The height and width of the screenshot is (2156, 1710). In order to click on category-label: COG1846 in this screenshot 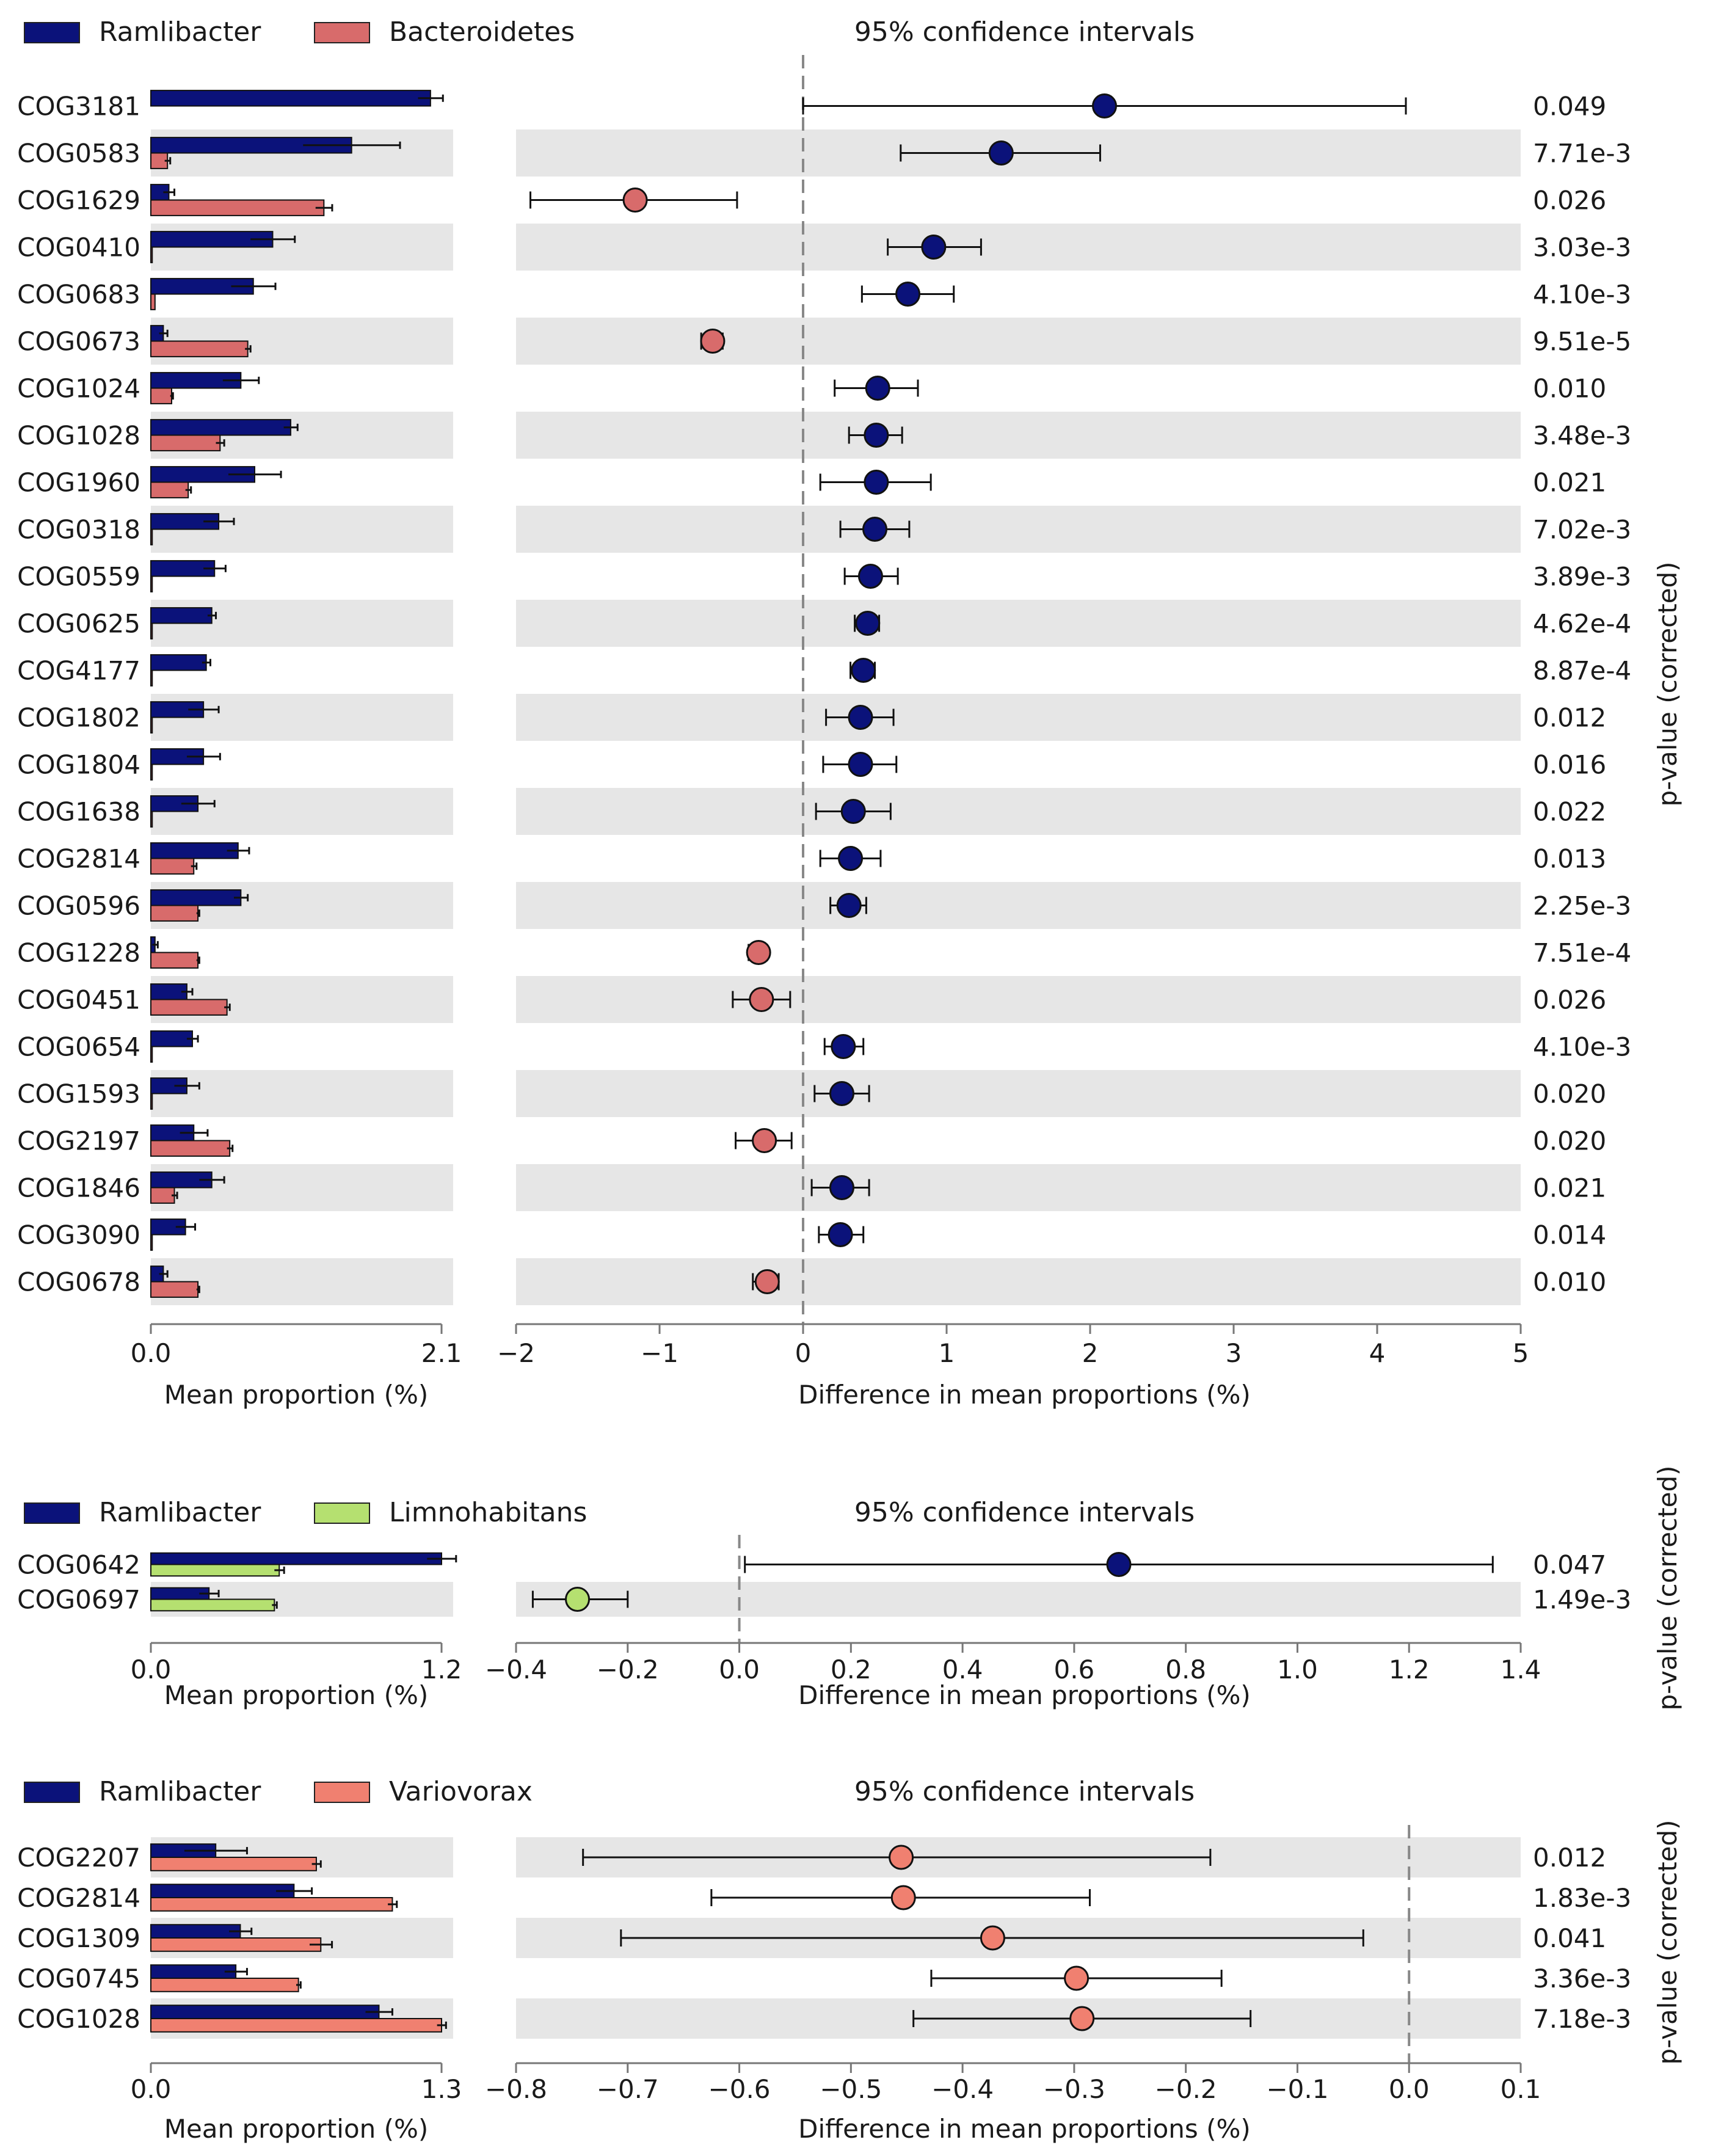, I will do `click(78, 1188)`.